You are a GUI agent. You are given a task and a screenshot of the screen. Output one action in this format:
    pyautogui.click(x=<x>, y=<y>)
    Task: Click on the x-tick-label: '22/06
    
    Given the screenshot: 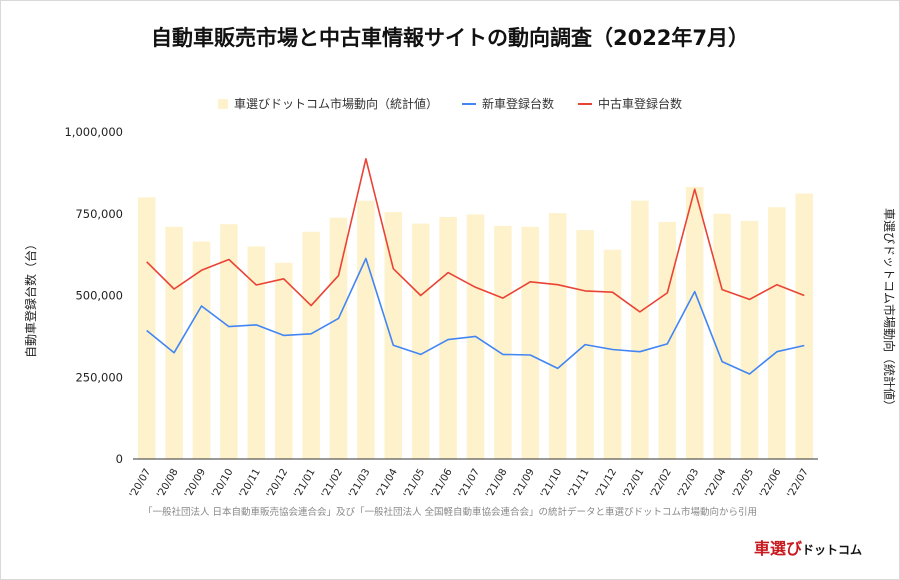 What is the action you would take?
    pyautogui.click(x=770, y=483)
    